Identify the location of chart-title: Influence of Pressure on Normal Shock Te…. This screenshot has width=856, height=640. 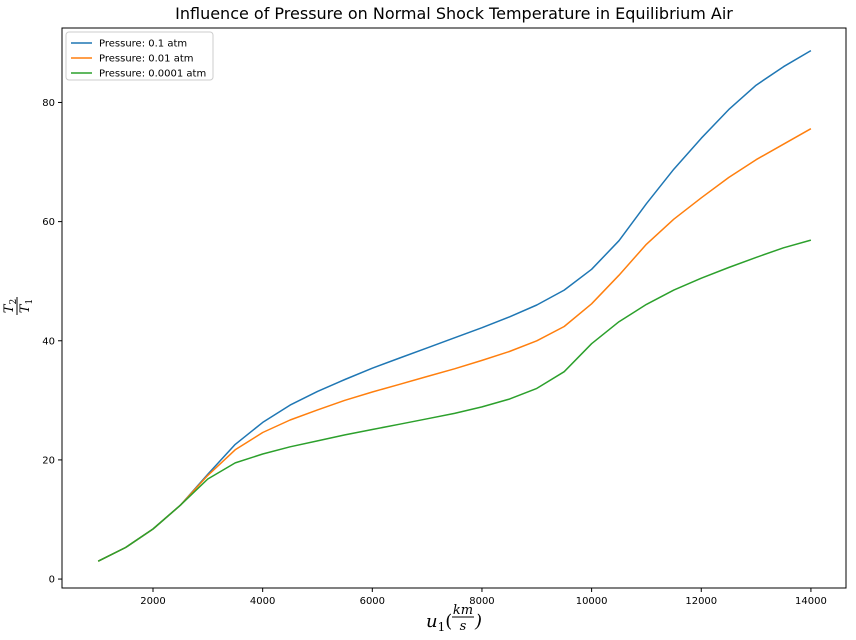
(454, 13).